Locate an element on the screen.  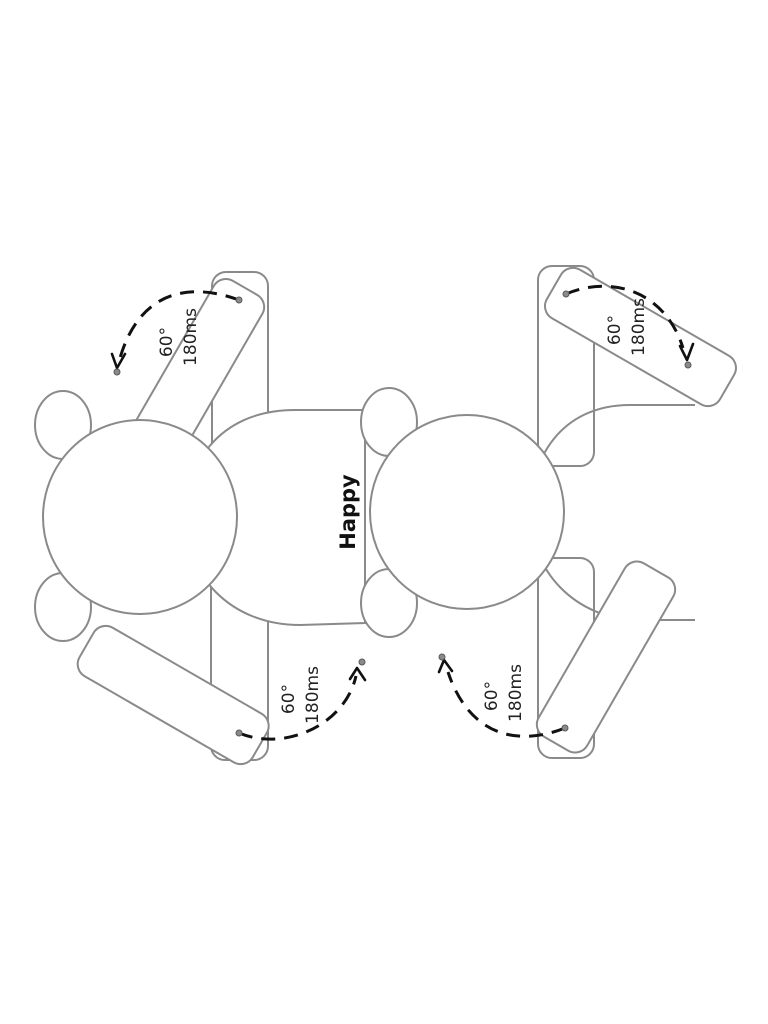
left-figure-arrowhead-bottom is located at coordinates (357, 674).